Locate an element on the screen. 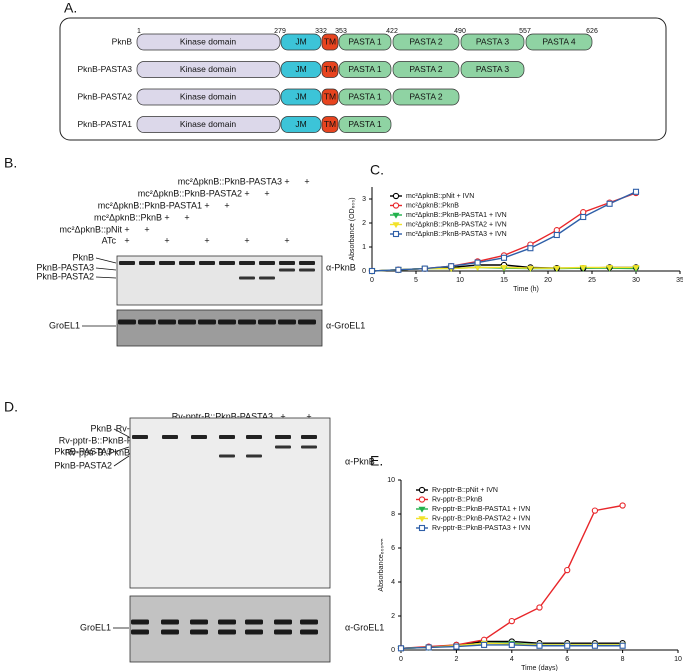  domain-label: PASTA 3 is located at coordinates (493, 41).